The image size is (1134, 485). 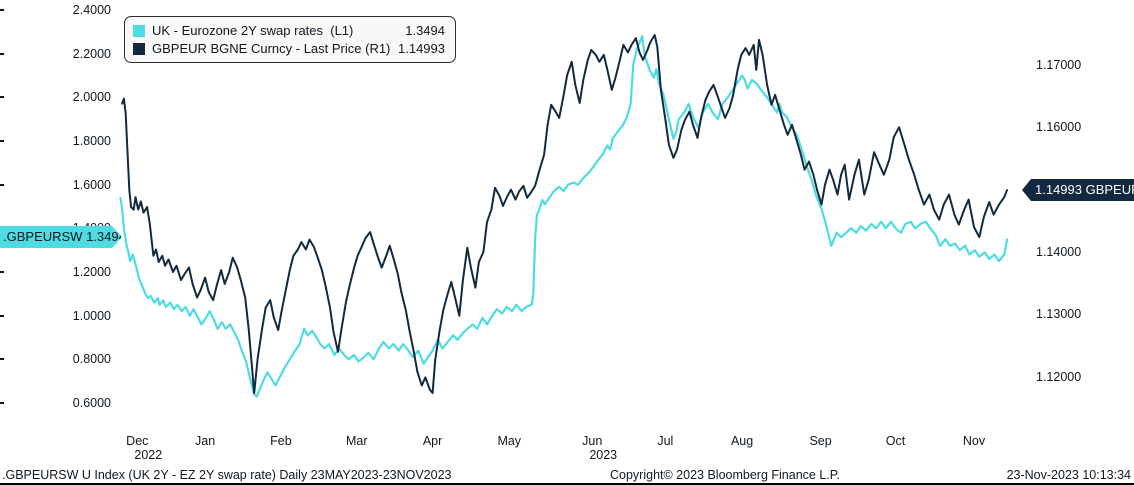 What do you see at coordinates (603, 455) in the screenshot?
I see `x-axis-year-label: 2023` at bounding box center [603, 455].